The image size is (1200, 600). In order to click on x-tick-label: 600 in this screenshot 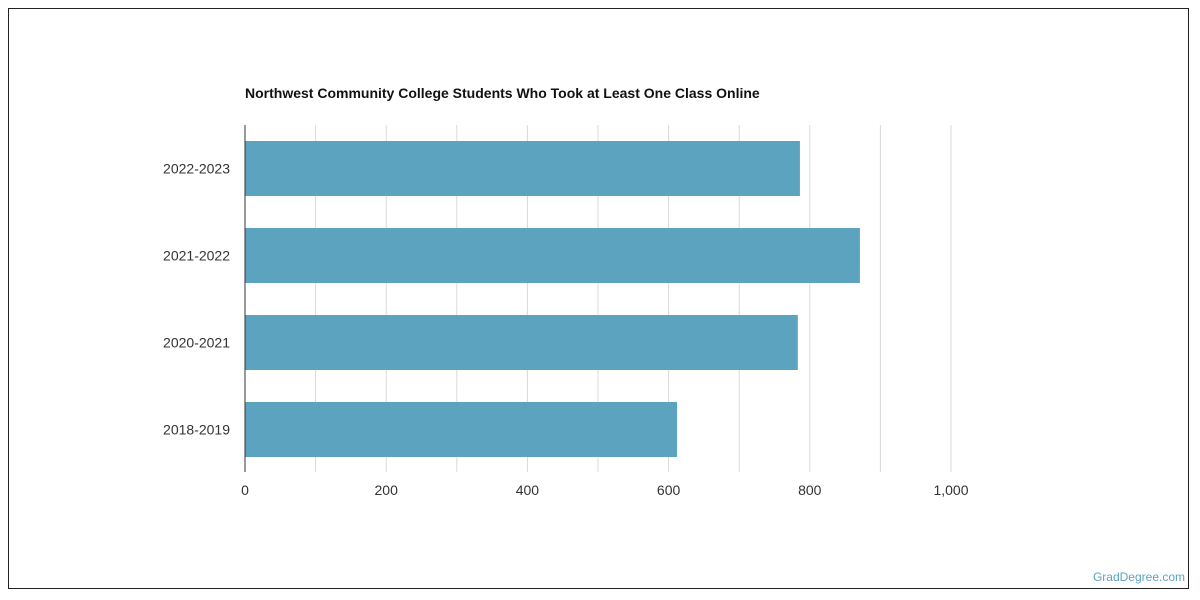, I will do `click(669, 490)`.